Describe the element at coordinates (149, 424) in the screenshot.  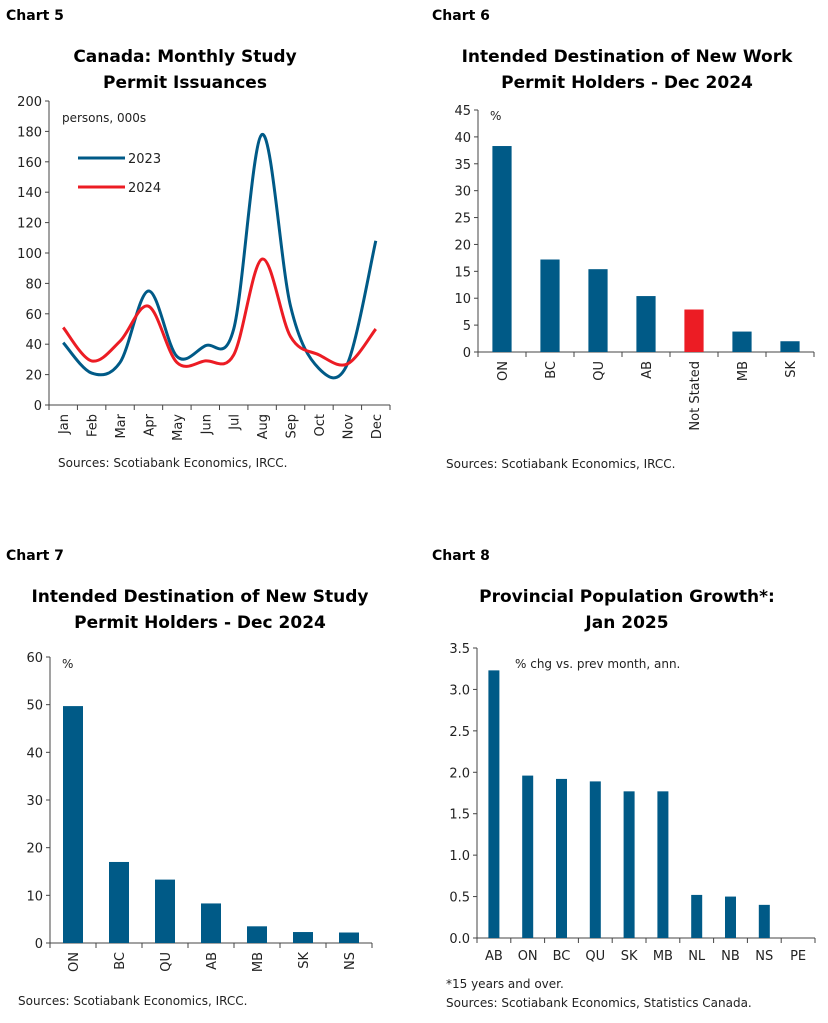
I see `x-tick-label: Apr` at that location.